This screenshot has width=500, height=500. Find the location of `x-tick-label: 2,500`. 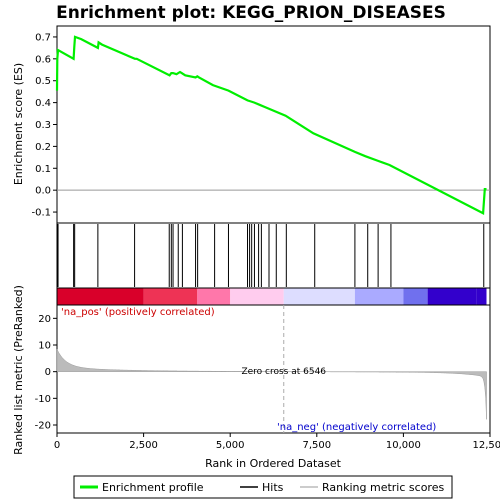

x-tick-label: 2,500 is located at coordinates (143, 445).